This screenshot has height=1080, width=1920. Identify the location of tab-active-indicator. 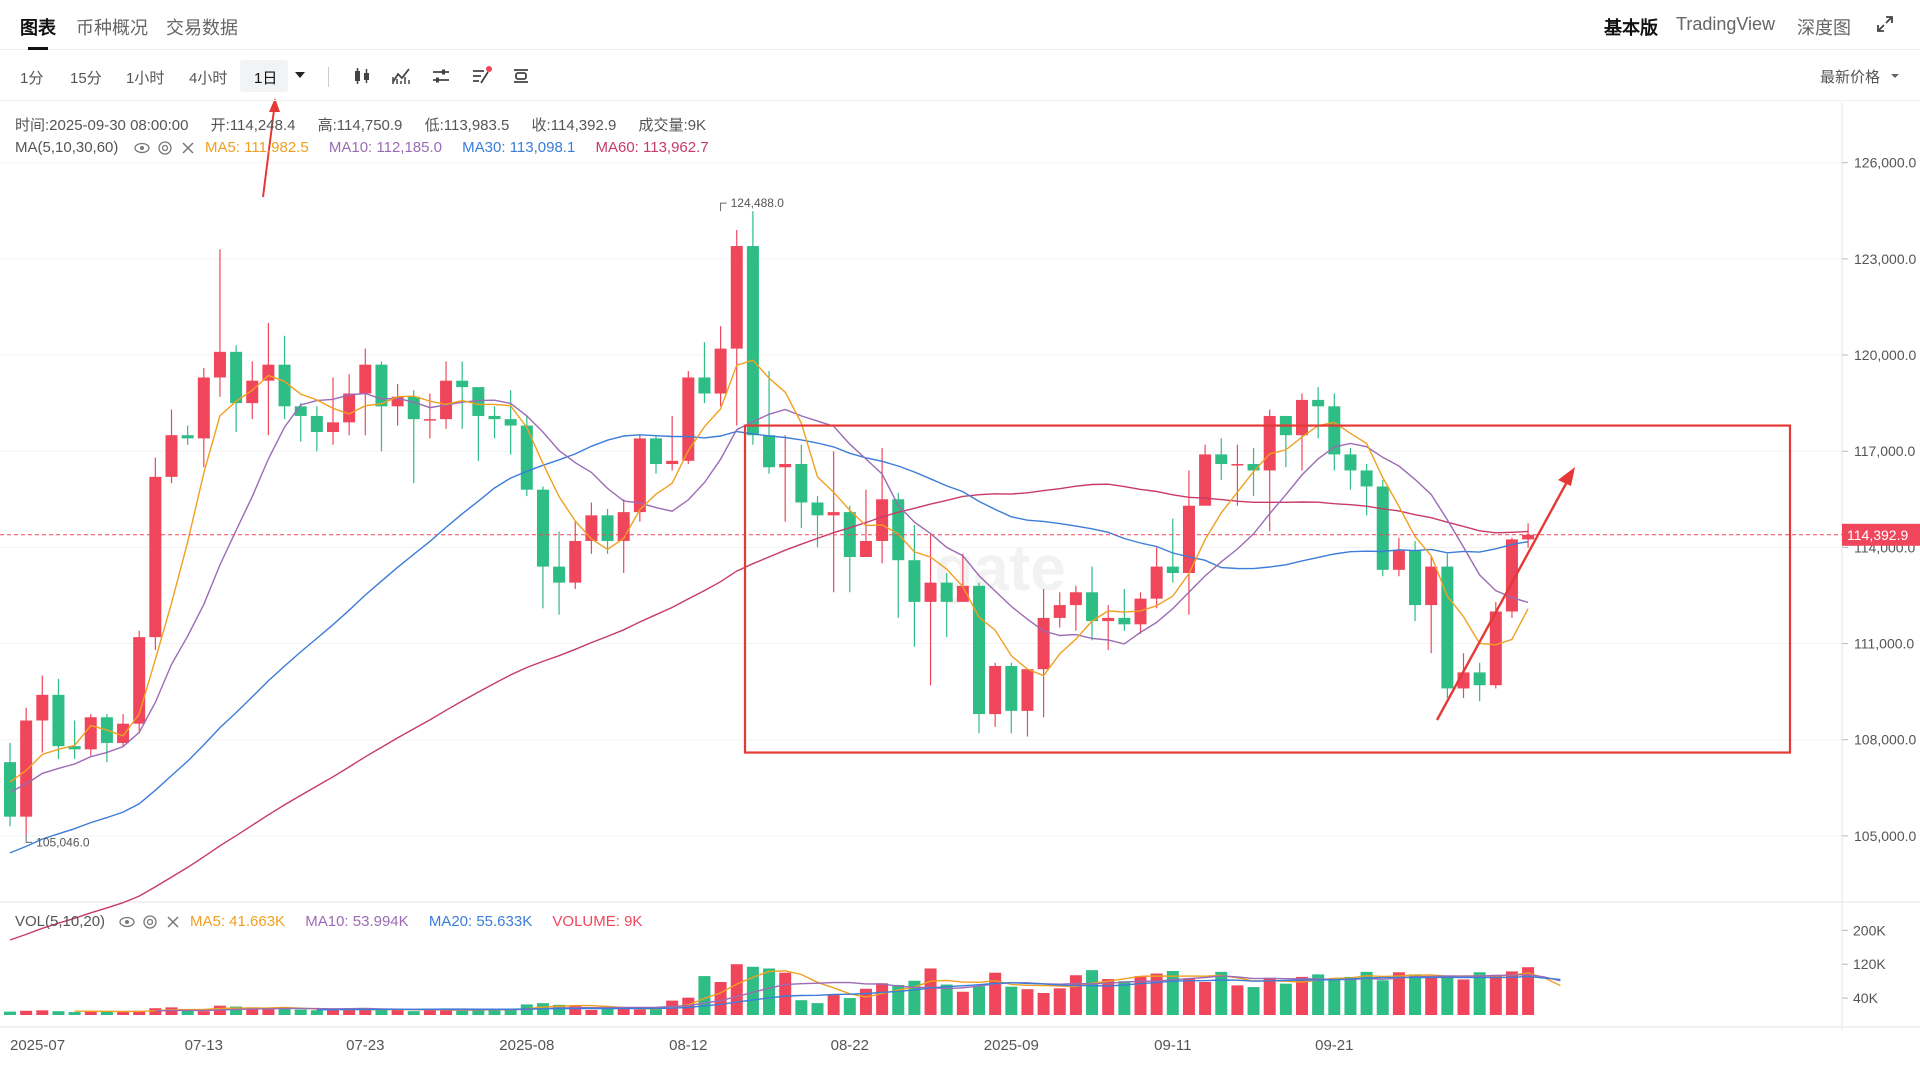
(38, 48).